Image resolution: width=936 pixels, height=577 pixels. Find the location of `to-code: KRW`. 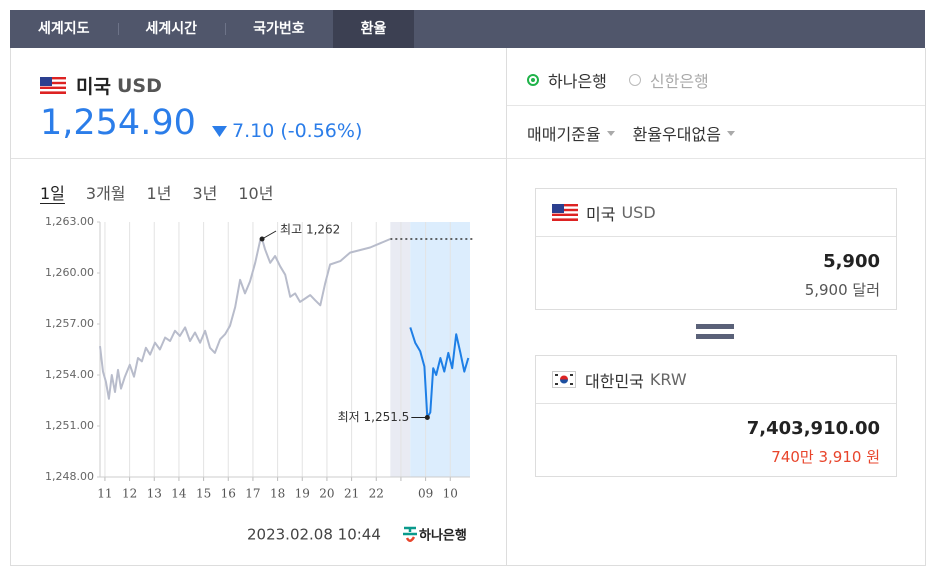

to-code: KRW is located at coordinates (668, 379).